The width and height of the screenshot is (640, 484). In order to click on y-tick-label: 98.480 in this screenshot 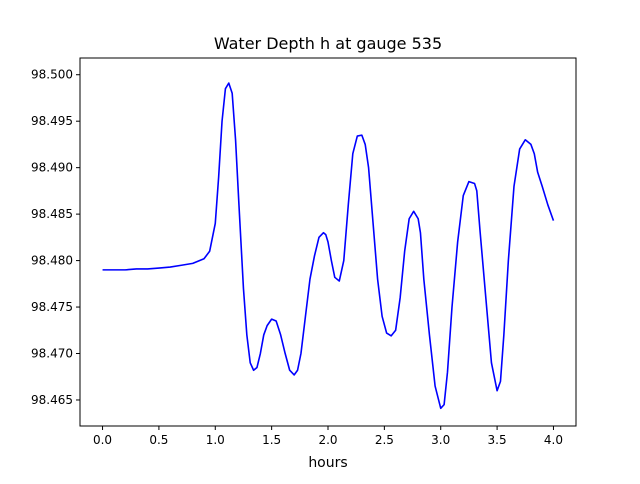, I will do `click(52, 261)`.